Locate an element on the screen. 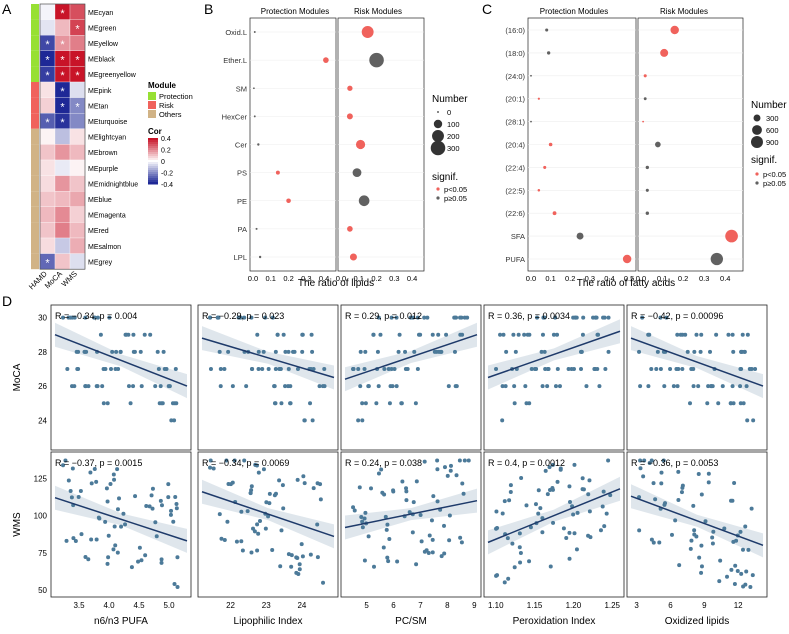  module-label: MEred is located at coordinates (98, 231).